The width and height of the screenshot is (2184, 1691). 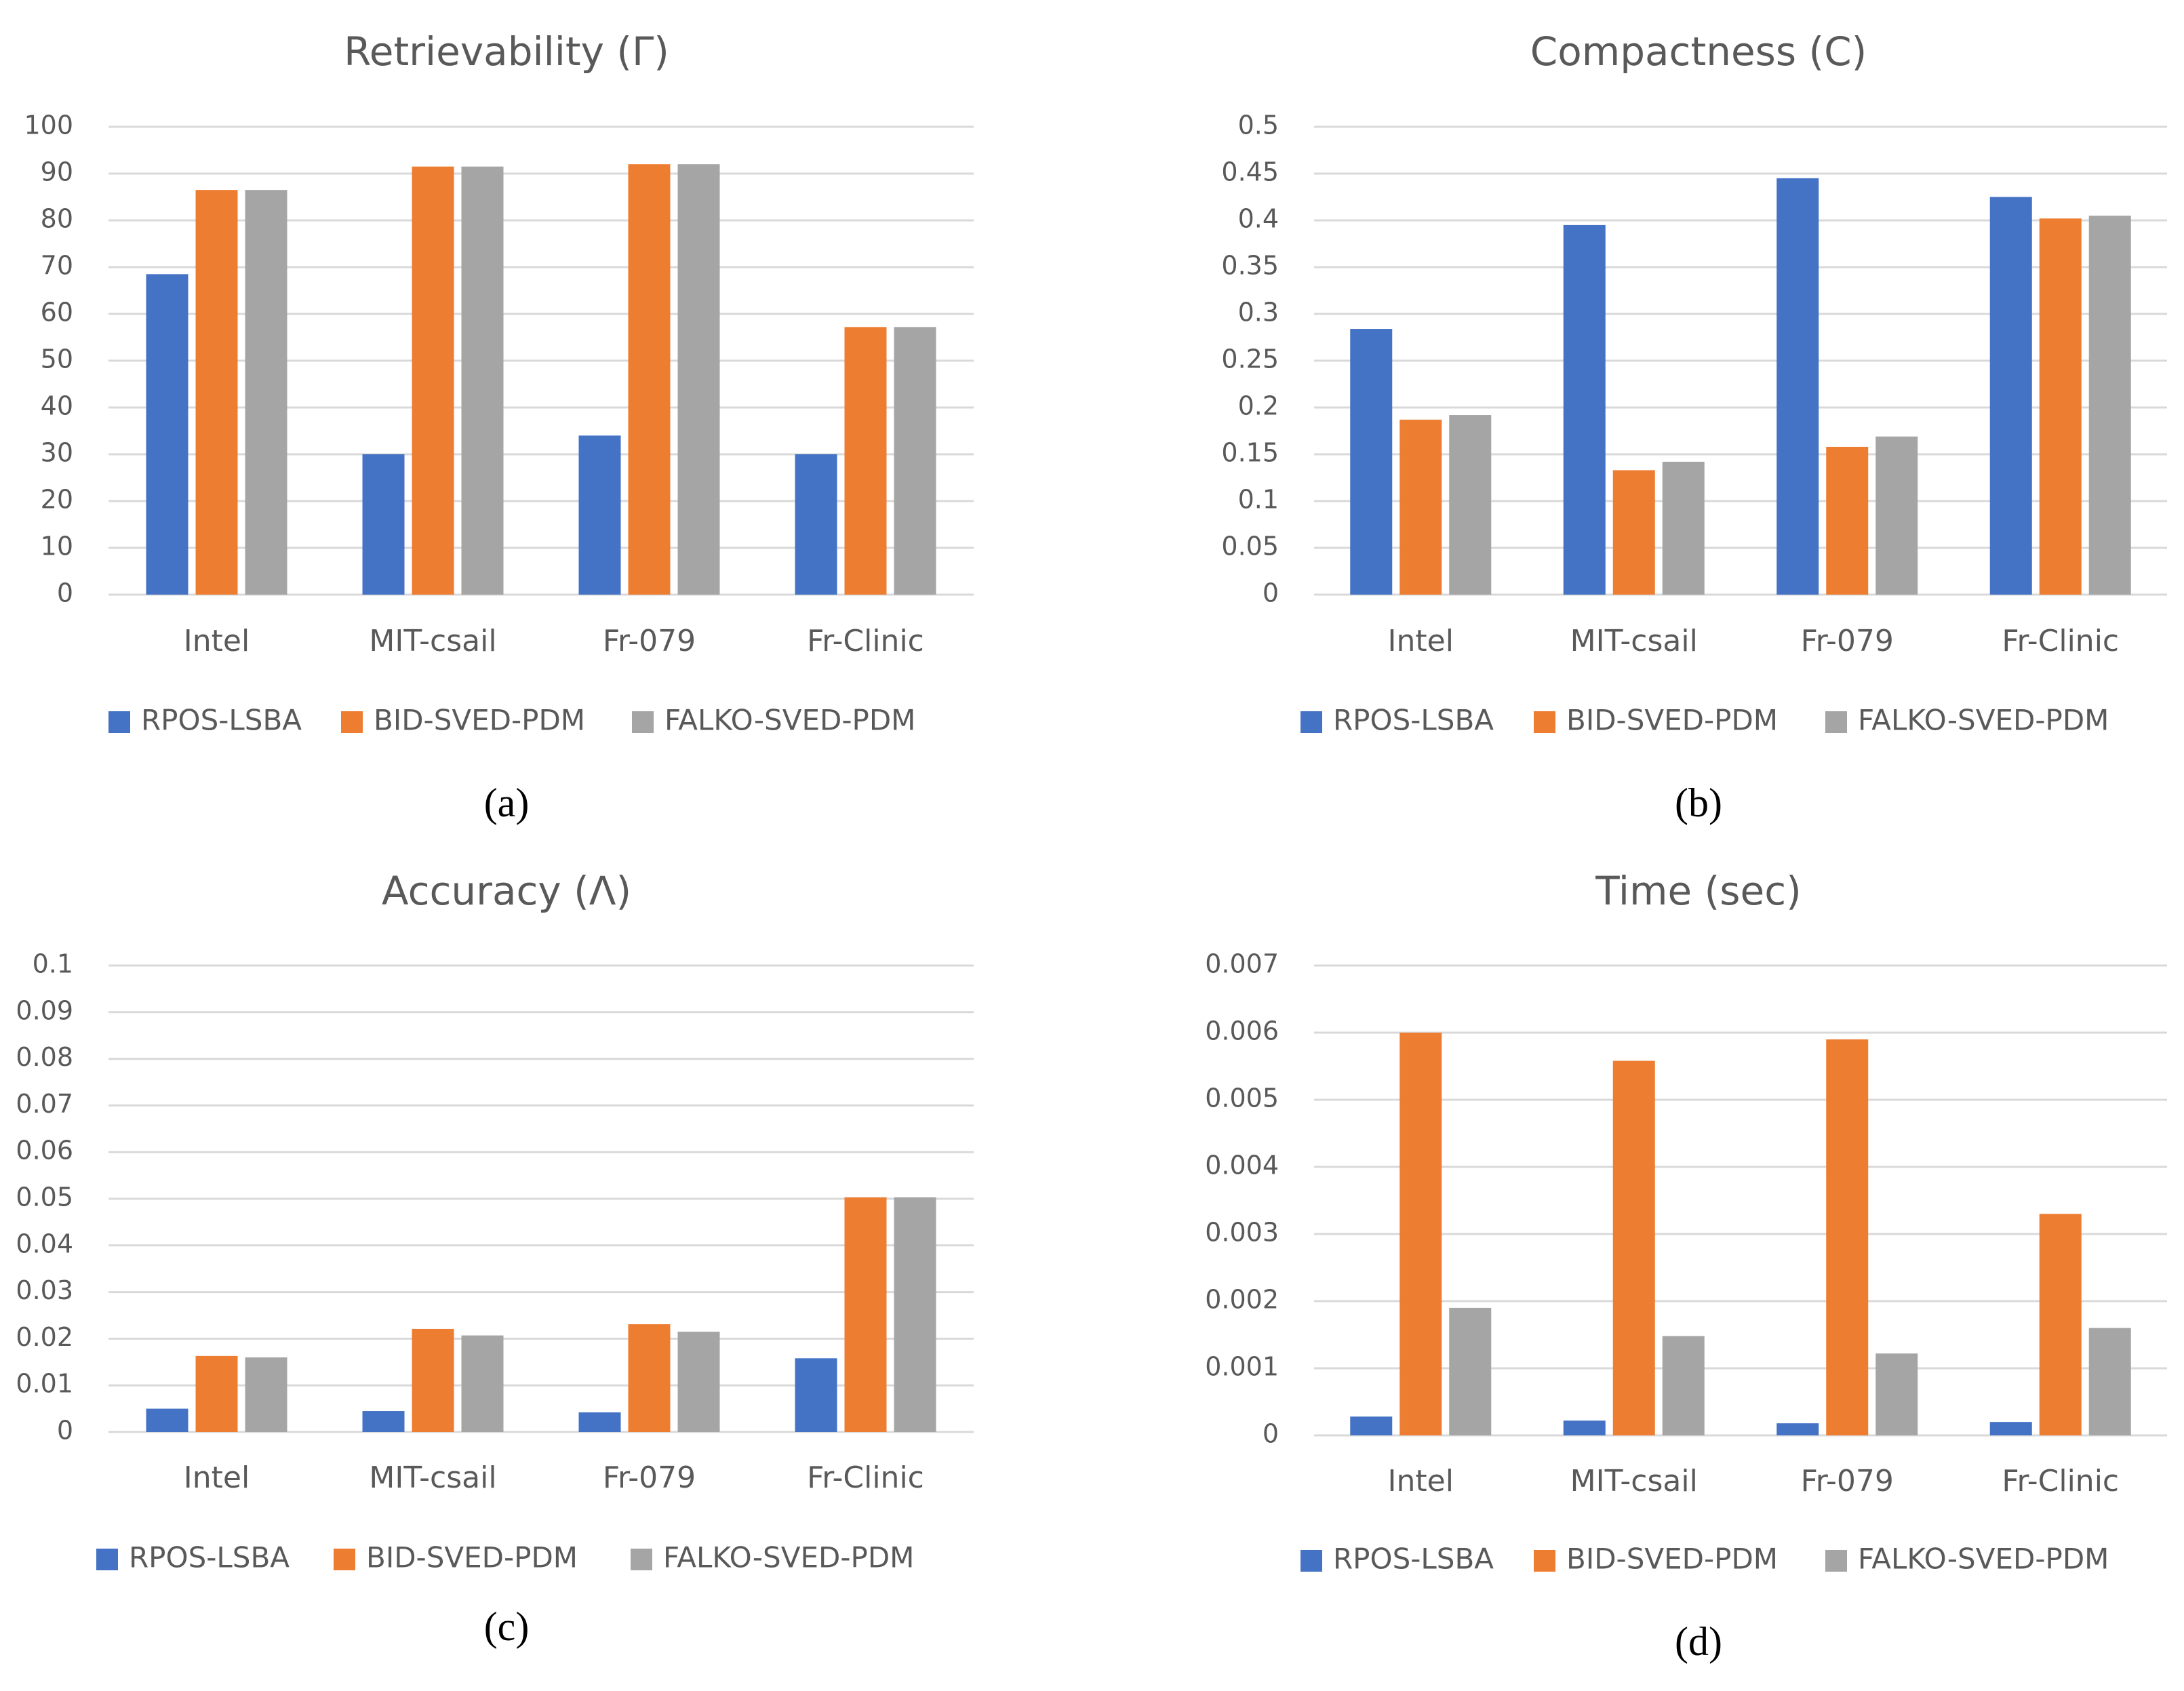 I want to click on y-tick-label: 80, so click(x=57, y=219).